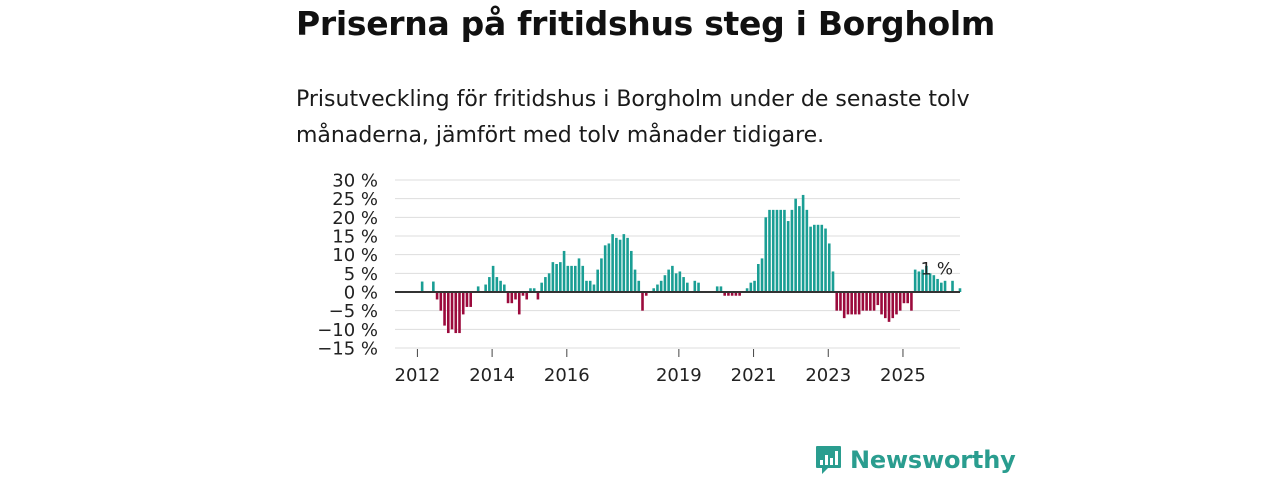 Image resolution: width=1280 pixels, height=480 pixels. I want to click on y-tick-label: 30 %, so click(355, 181).